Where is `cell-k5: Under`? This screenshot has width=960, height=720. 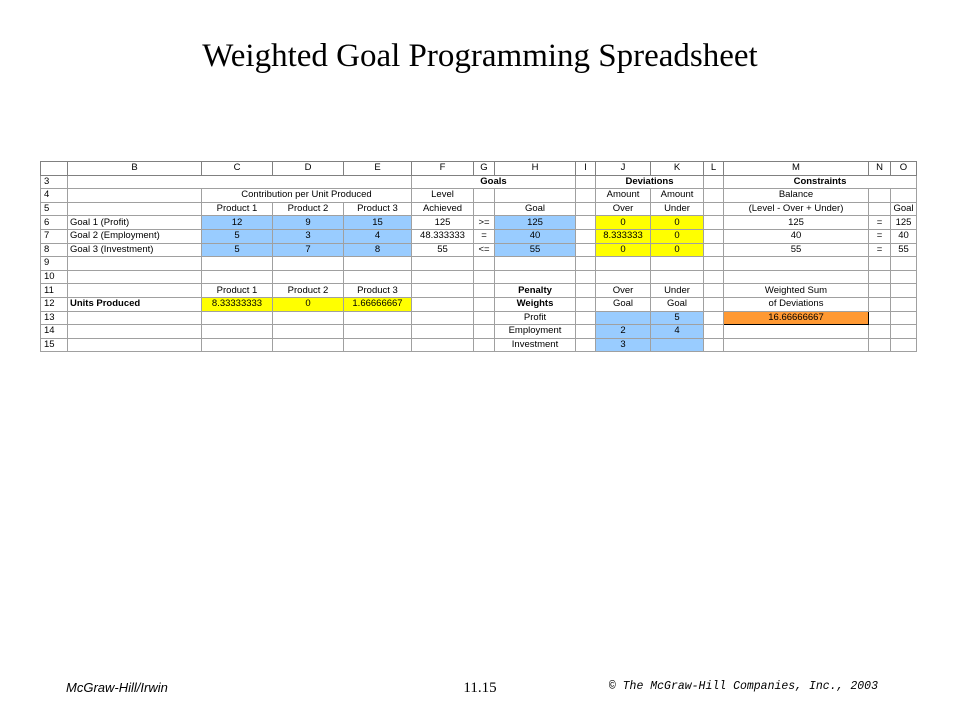
cell-k5: Under is located at coordinates (677, 209).